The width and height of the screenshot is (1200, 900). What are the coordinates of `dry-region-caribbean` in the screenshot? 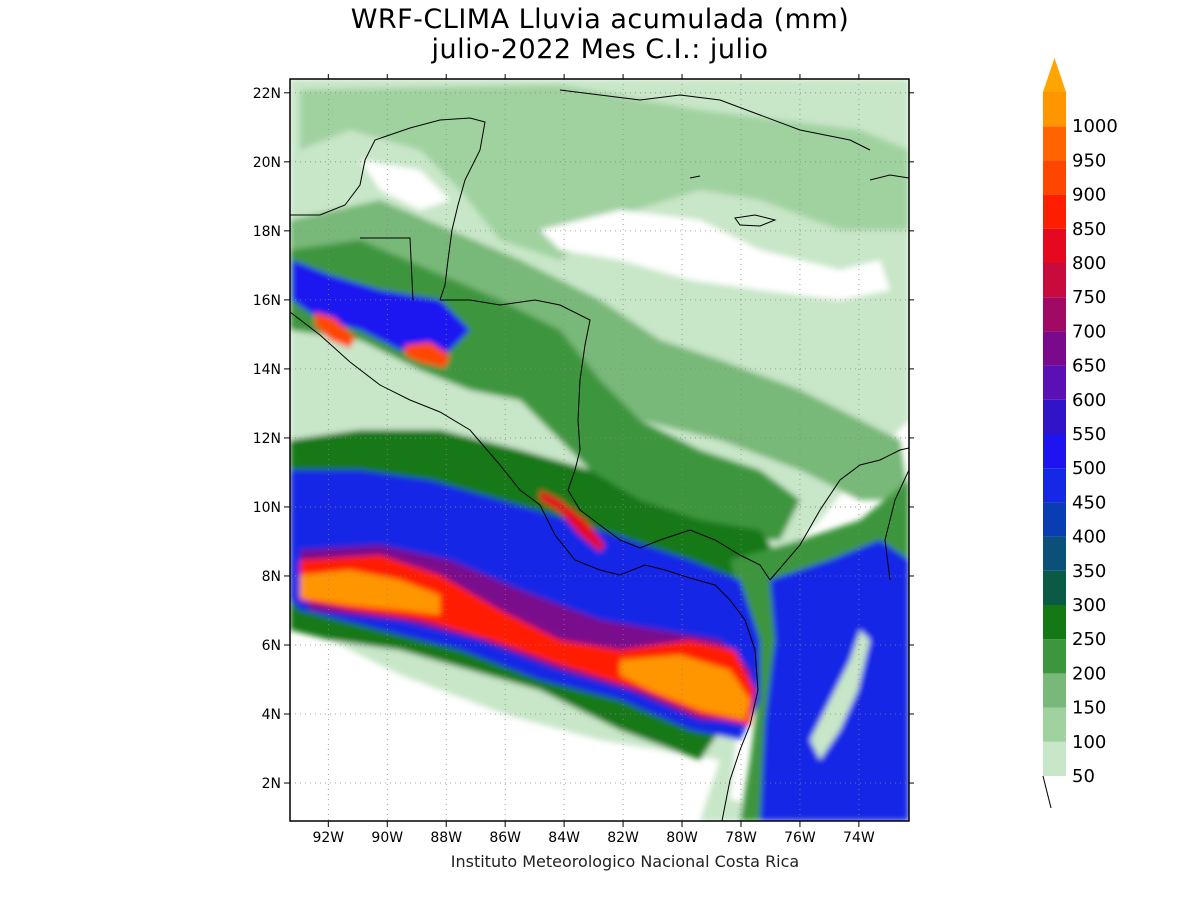 It's located at (715, 255).